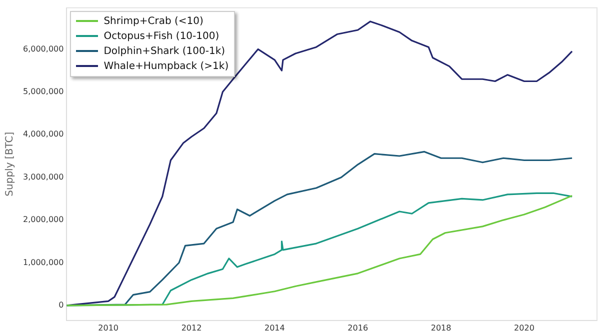 The height and width of the screenshot is (336, 600). What do you see at coordinates (166, 67) in the screenshot?
I see `legend-label: Whale+Humpback (>1k)` at bounding box center [166, 67].